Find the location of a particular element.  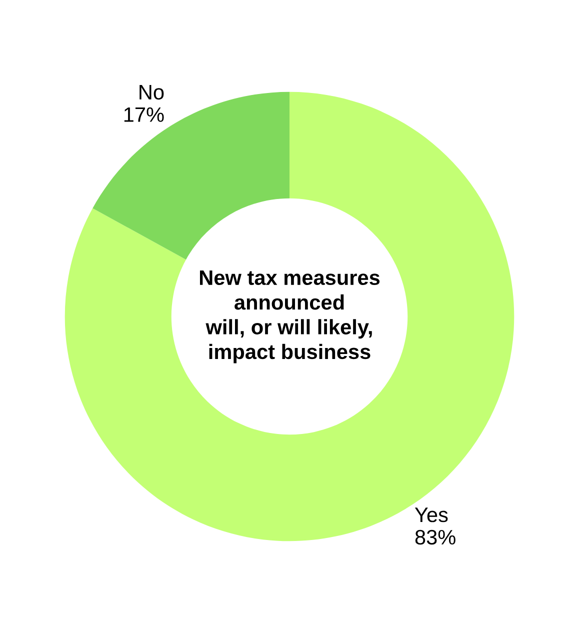

data-label: 17% is located at coordinates (144, 114).